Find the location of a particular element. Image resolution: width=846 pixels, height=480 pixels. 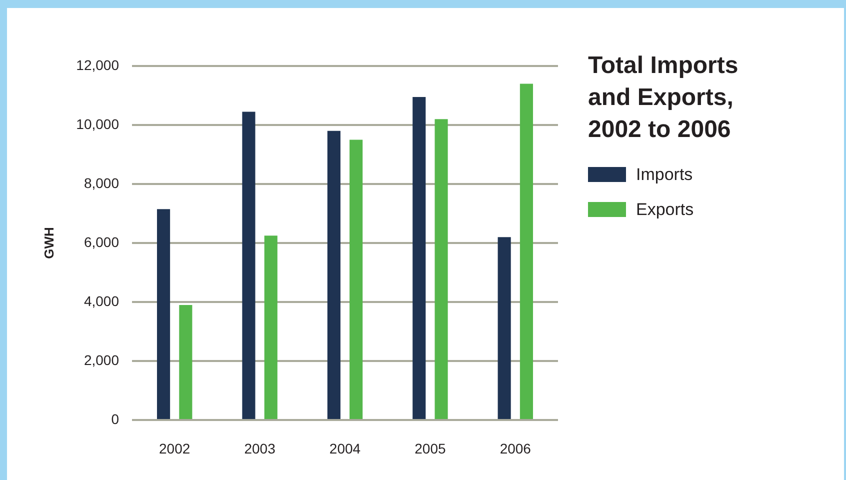

x-tick-label: 2002 is located at coordinates (174, 448).